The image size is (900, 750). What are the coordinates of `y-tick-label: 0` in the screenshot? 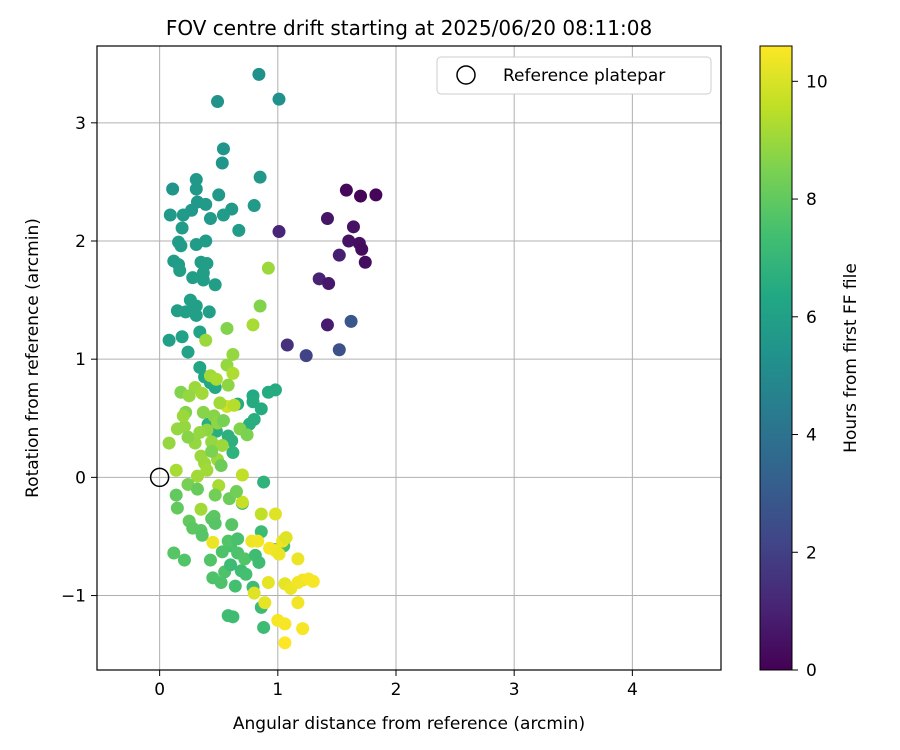 It's located at (80, 478).